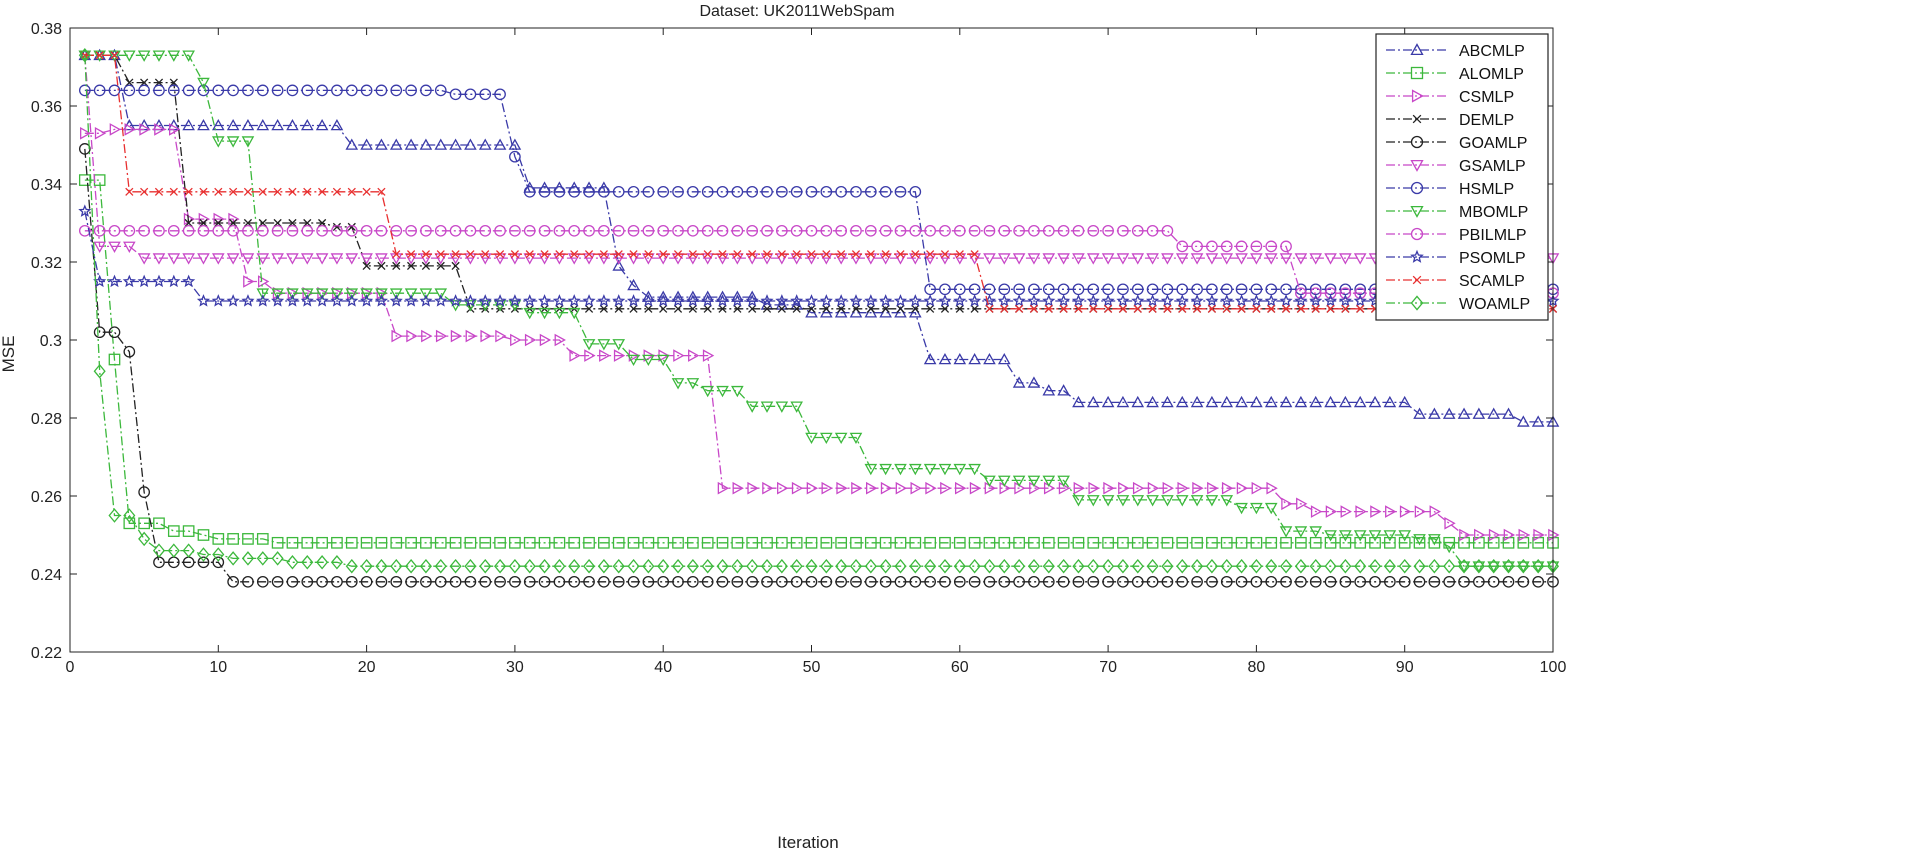 This screenshot has height=852, width=1928. Describe the element at coordinates (1493, 143) in the screenshot. I see `legend-label-goamlp: GOAMLP` at that location.